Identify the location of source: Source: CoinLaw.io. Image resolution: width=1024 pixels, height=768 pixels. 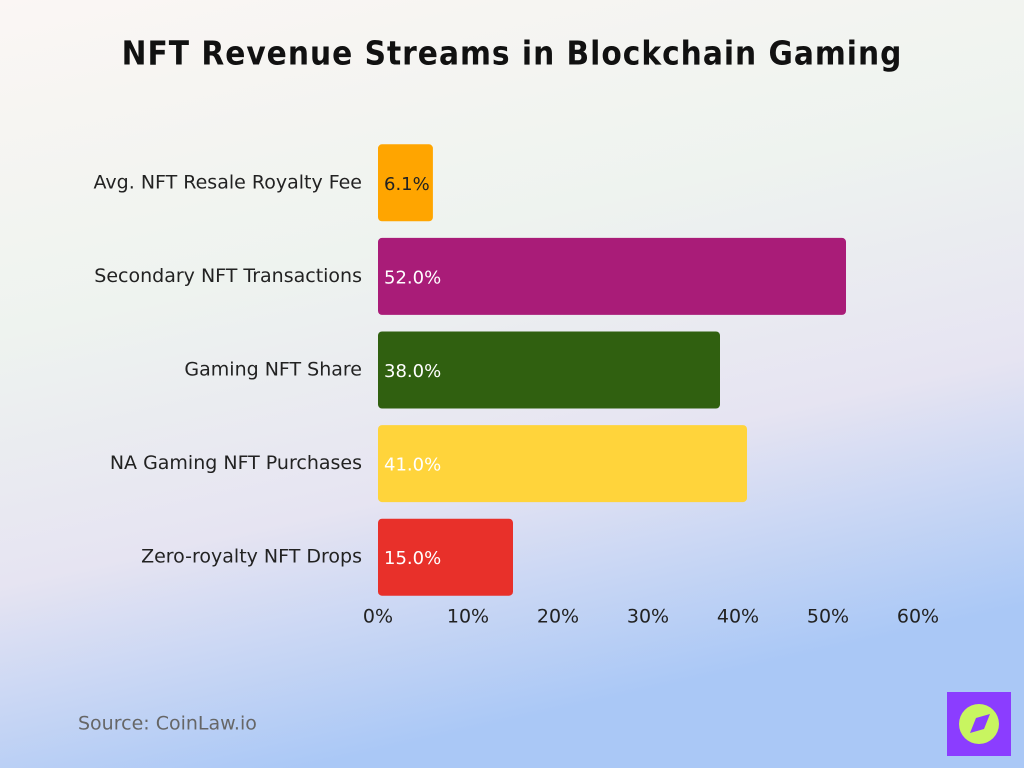
(167, 724).